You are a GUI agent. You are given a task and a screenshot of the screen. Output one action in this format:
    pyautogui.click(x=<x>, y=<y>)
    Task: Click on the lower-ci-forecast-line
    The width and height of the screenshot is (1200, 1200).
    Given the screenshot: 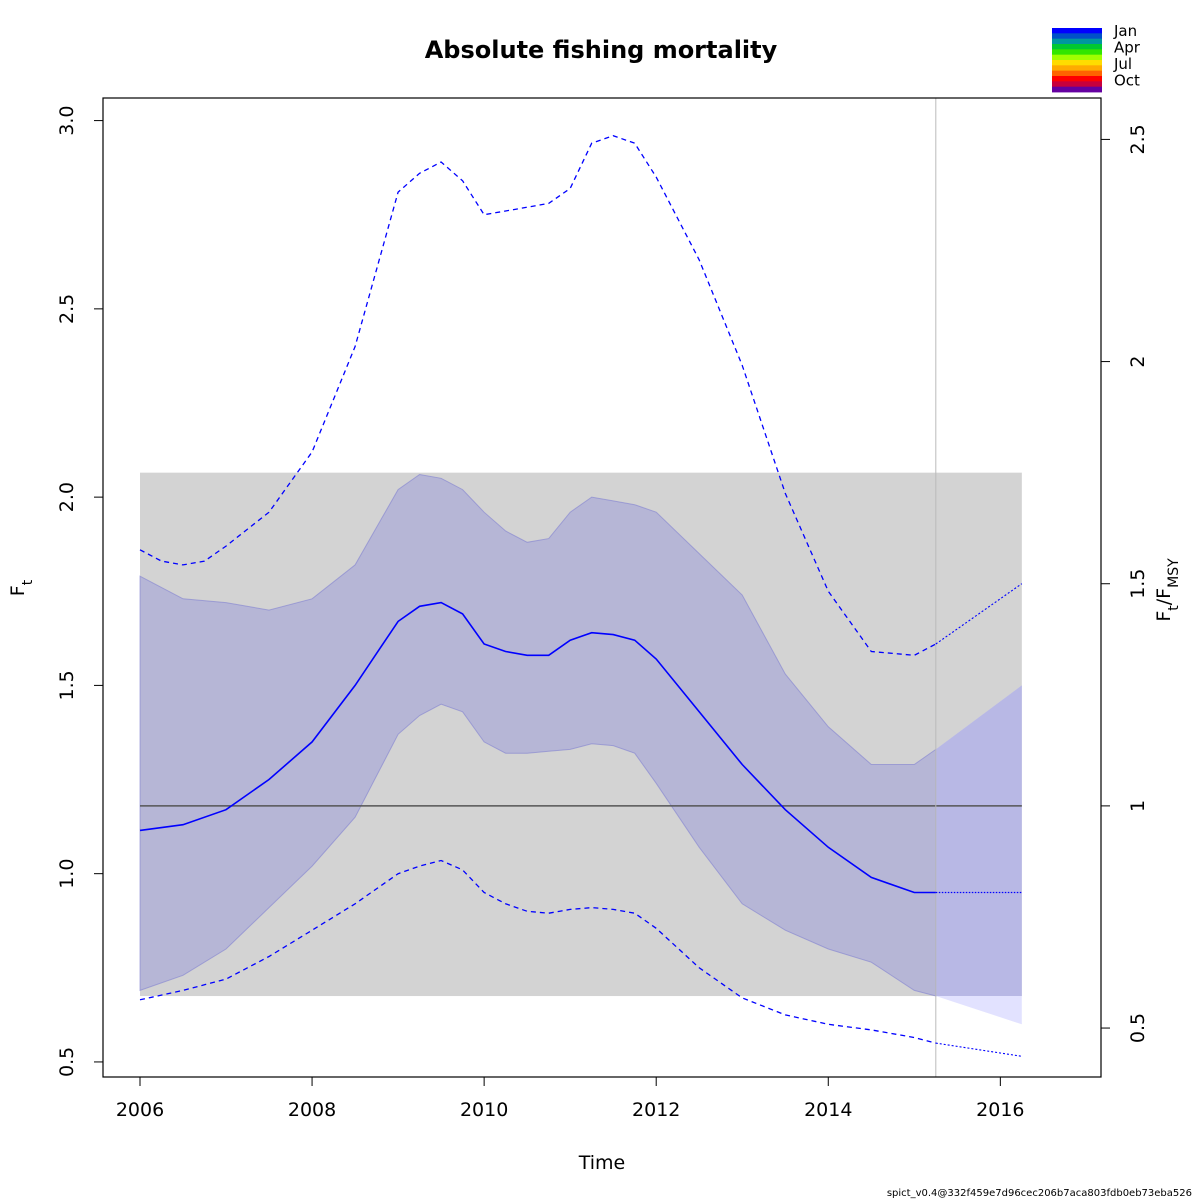 What is the action you would take?
    pyautogui.click(x=978, y=1049)
    